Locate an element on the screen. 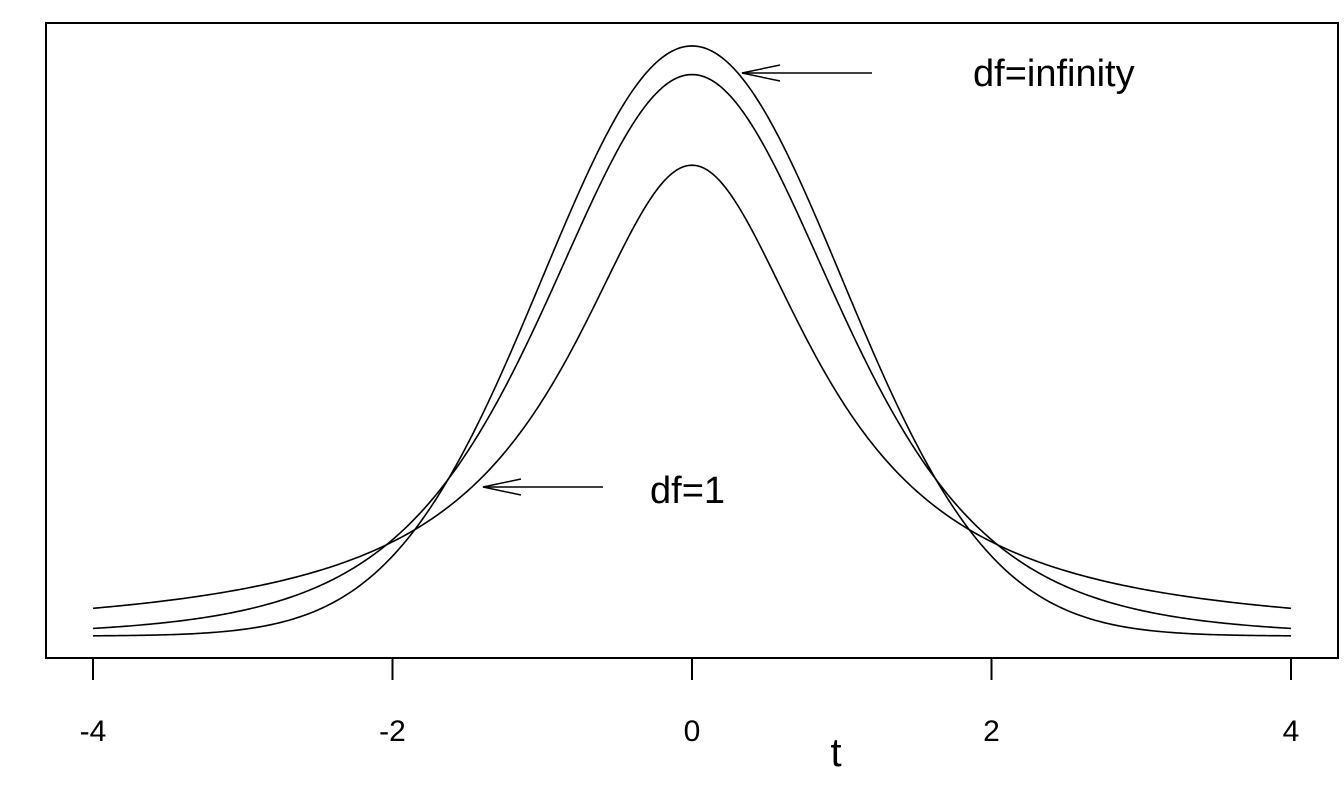  x-tick-label: 2 is located at coordinates (991, 731).